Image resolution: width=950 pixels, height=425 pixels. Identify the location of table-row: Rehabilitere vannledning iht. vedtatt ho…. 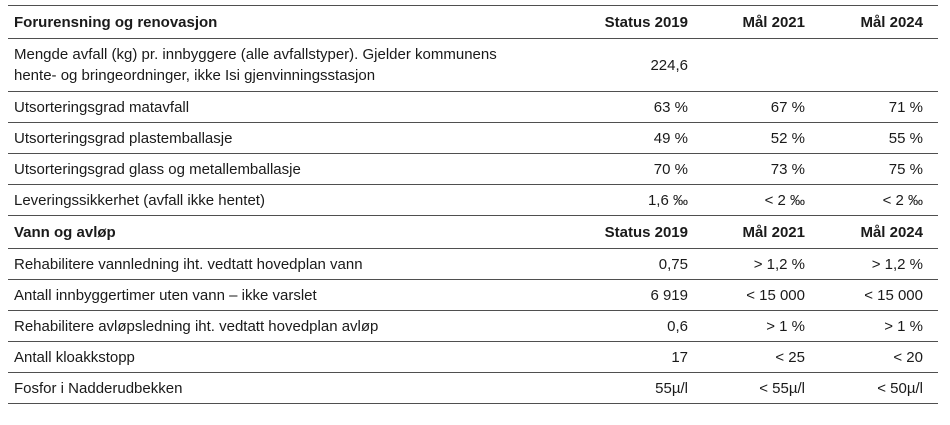
(473, 264).